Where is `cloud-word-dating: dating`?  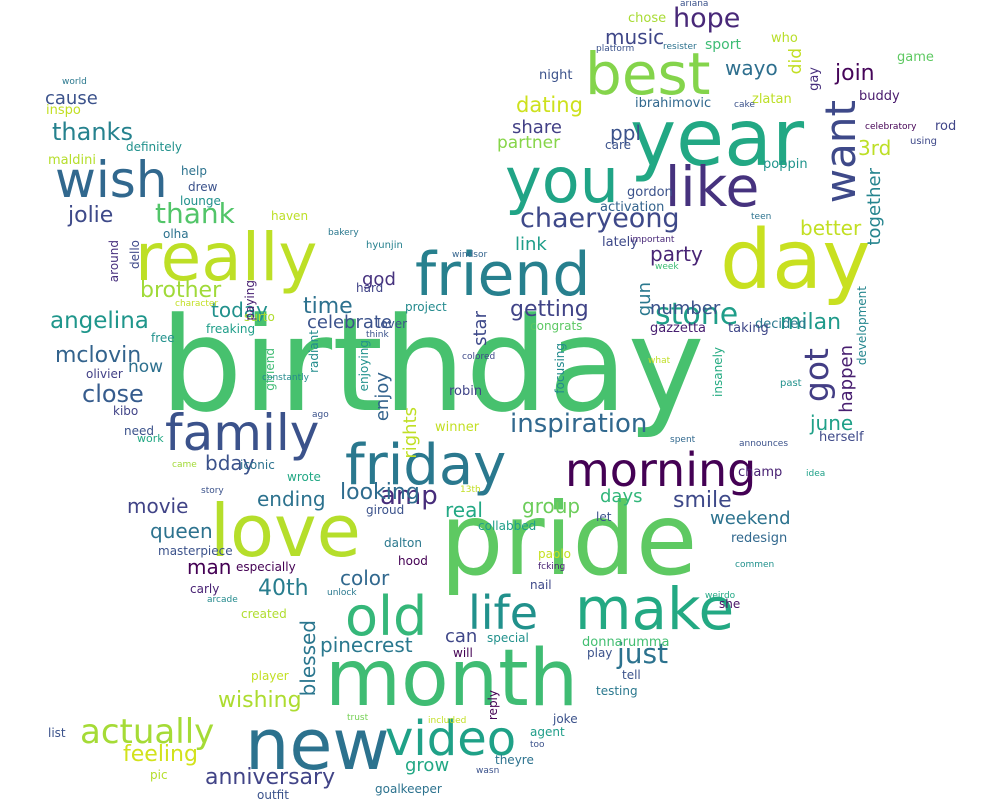 cloud-word-dating: dating is located at coordinates (549, 105).